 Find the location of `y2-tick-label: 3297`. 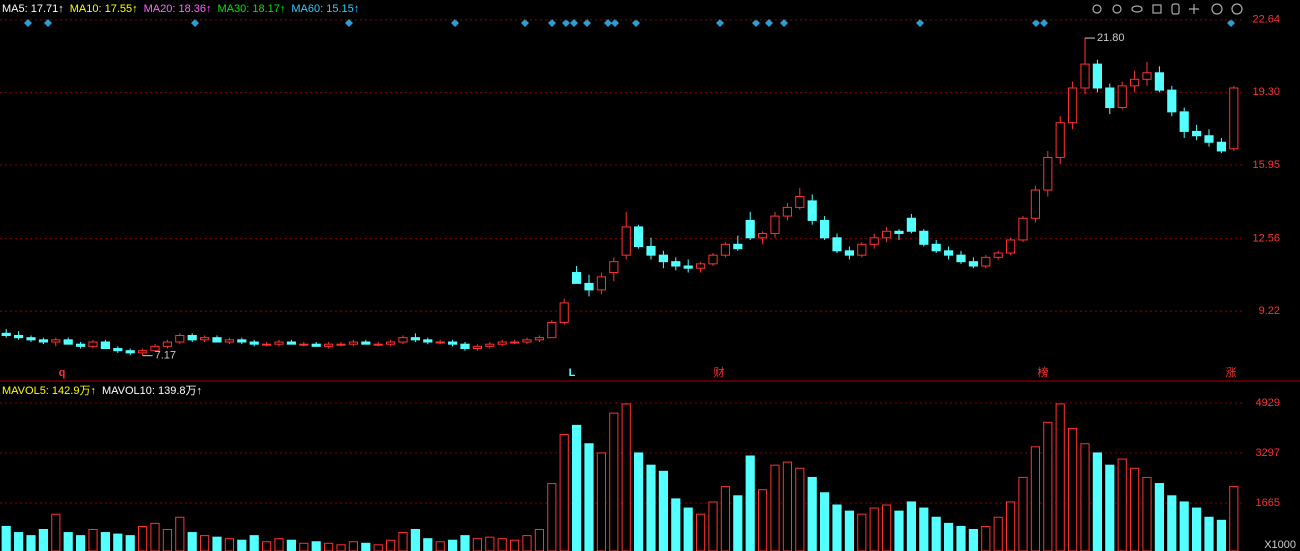

y2-tick-label: 3297 is located at coordinates (1268, 453).